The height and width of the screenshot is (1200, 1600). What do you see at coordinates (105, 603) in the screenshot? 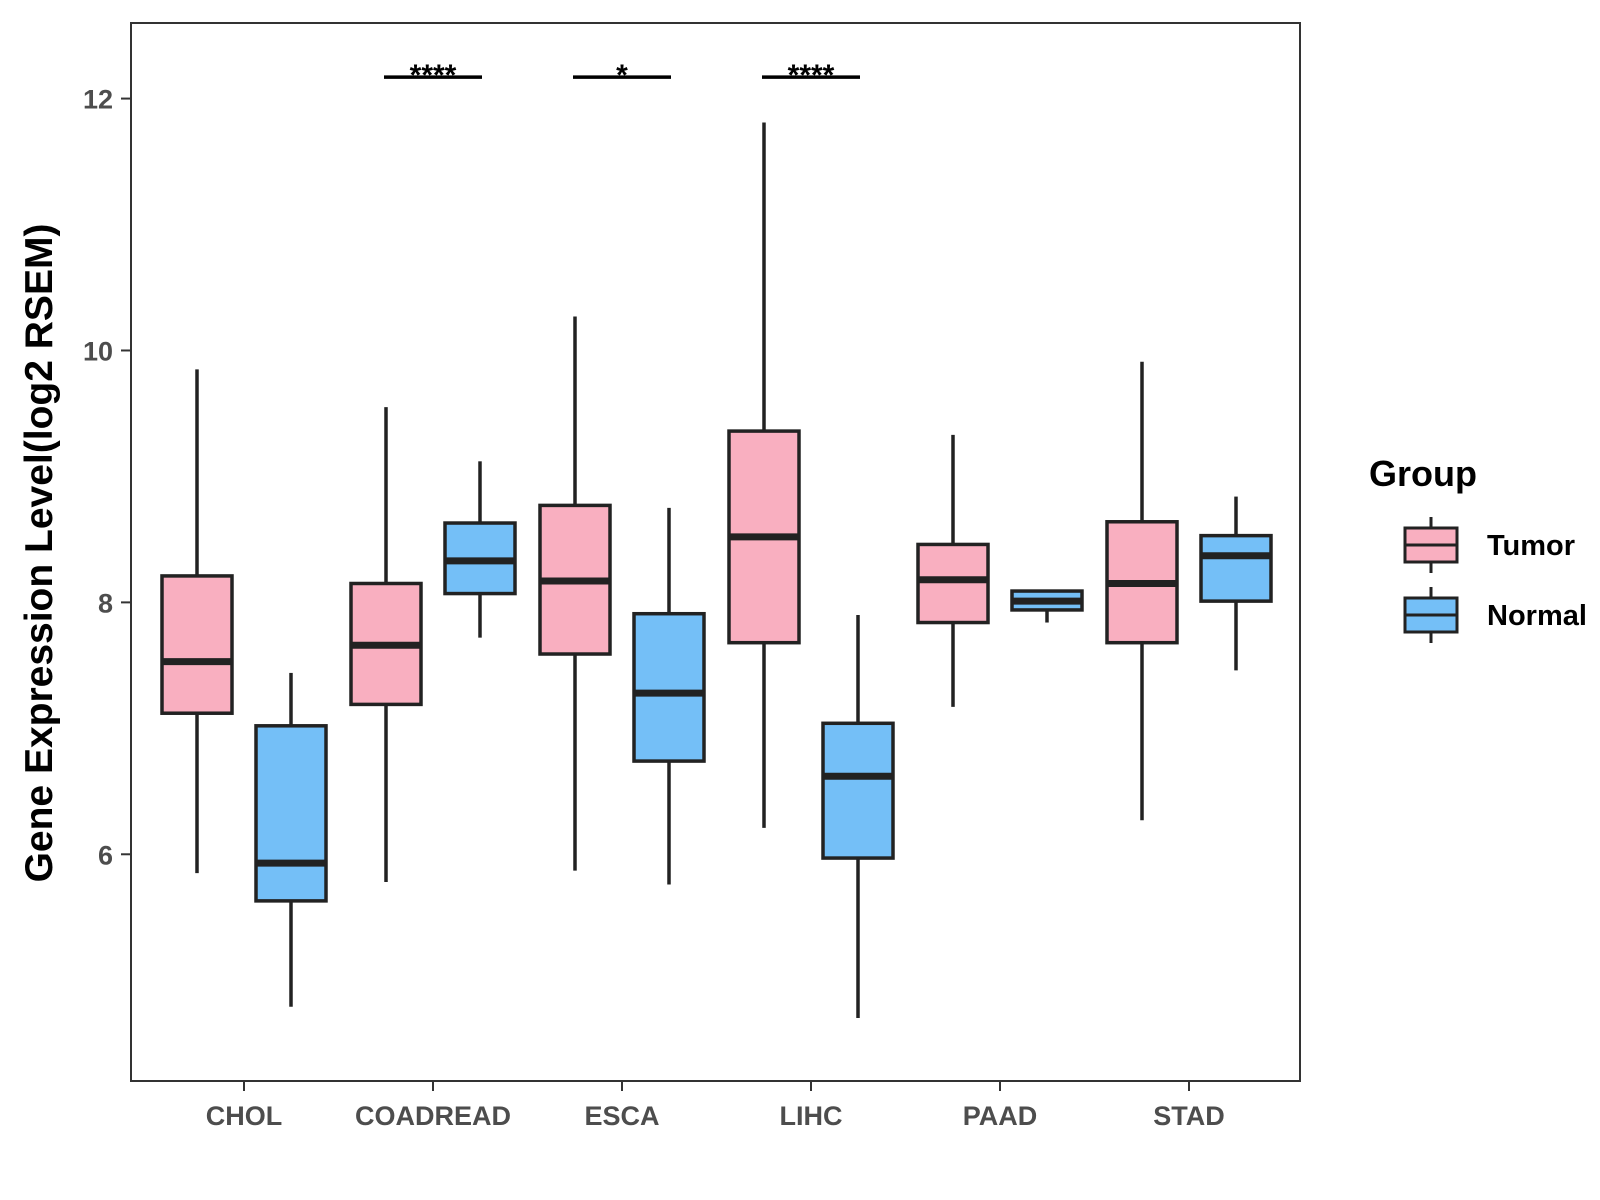
I see `y-tick-label: 8` at bounding box center [105, 603].